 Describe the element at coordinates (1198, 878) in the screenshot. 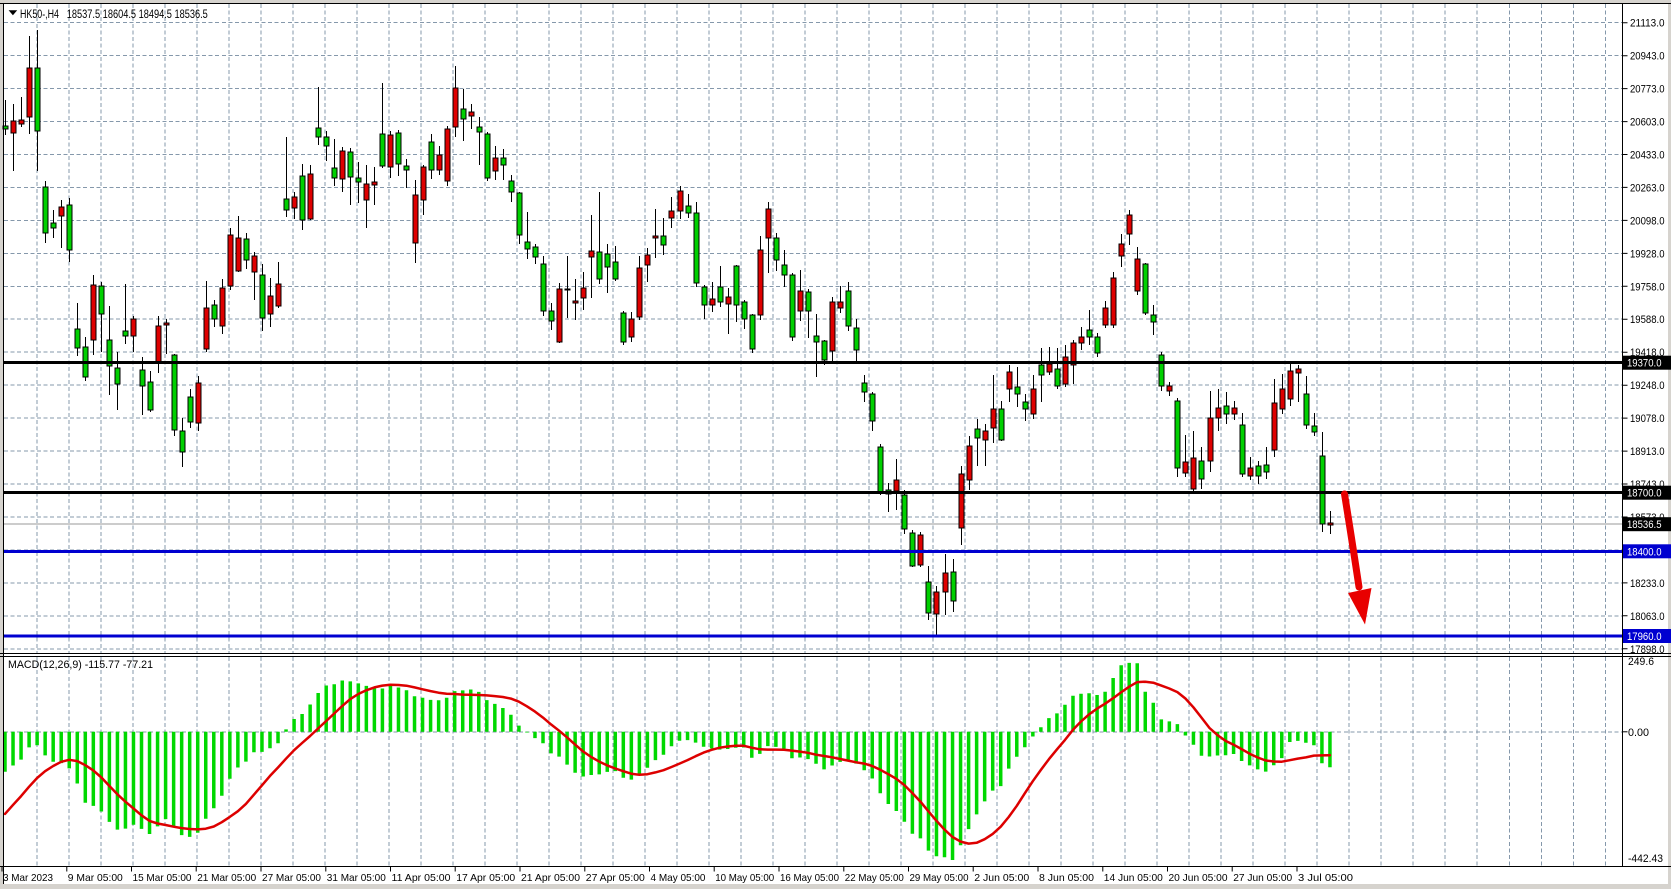

I see `svg-text: 20 Jun 05:00` at that location.